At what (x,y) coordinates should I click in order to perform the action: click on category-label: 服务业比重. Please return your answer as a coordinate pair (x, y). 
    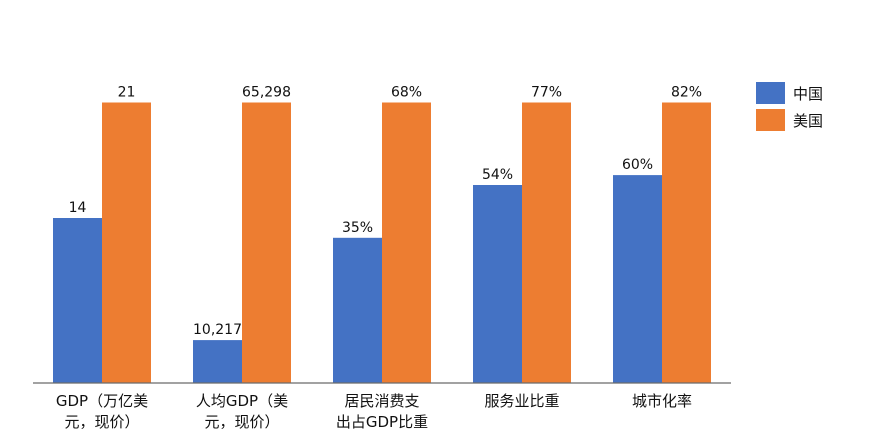
    Looking at the image, I should click on (521, 401).